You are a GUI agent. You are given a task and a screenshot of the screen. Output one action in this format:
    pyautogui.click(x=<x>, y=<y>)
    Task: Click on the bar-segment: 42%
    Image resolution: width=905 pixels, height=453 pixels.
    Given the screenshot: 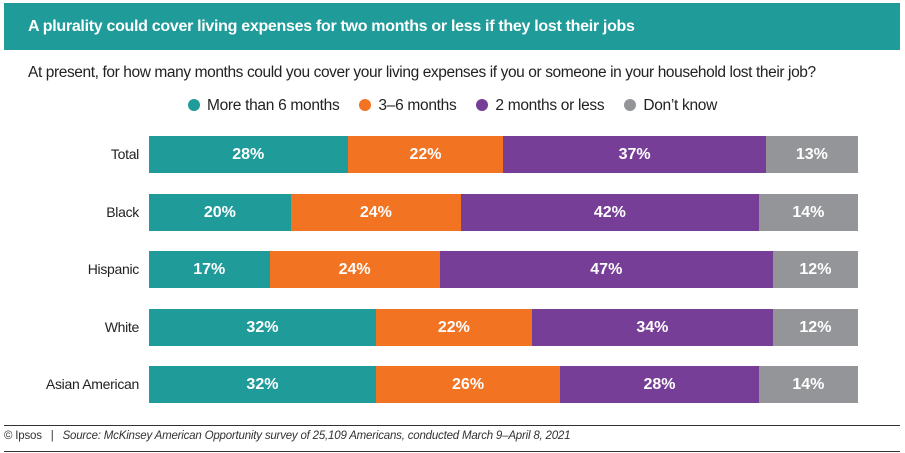 What is the action you would take?
    pyautogui.click(x=609, y=212)
    